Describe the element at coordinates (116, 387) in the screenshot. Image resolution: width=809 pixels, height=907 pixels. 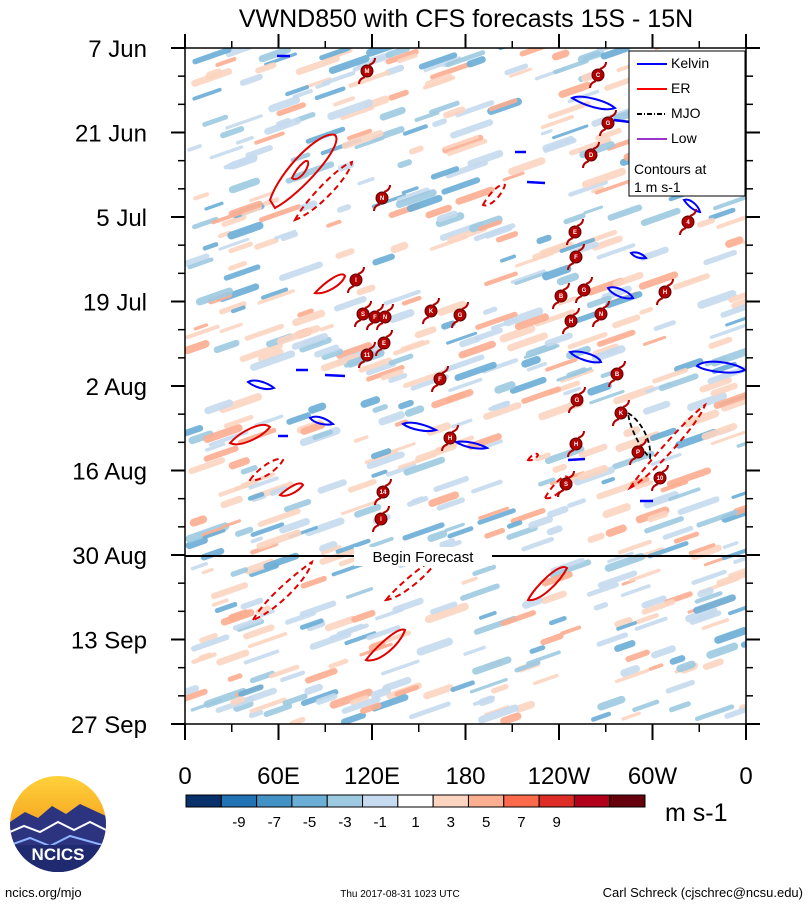
I see `y-tick-label: 2 Aug` at that location.